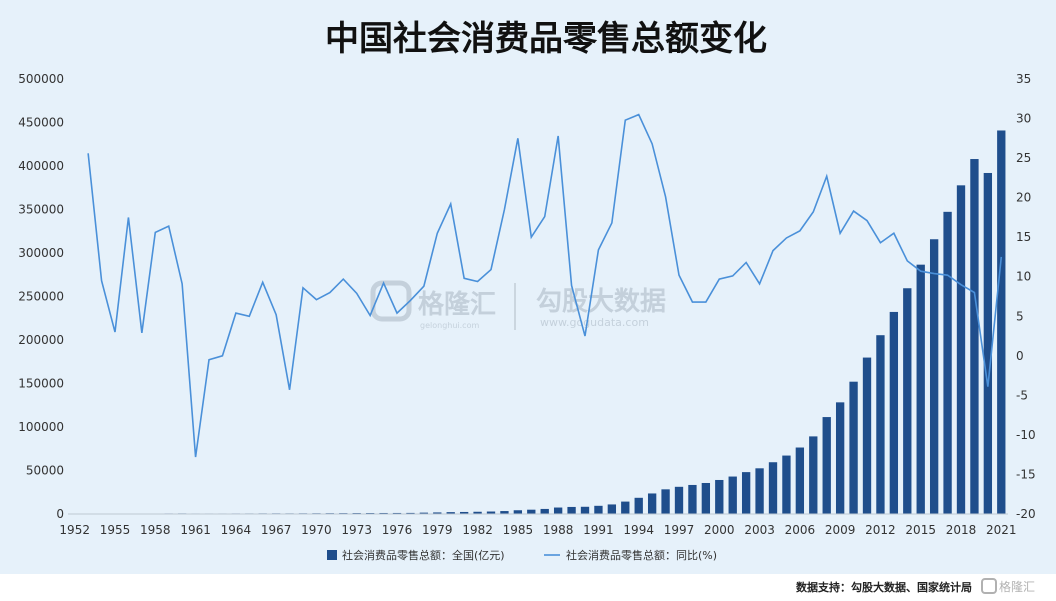 The image size is (1056, 601). I want to click on y-right-tick-label: 5, so click(1020, 316).